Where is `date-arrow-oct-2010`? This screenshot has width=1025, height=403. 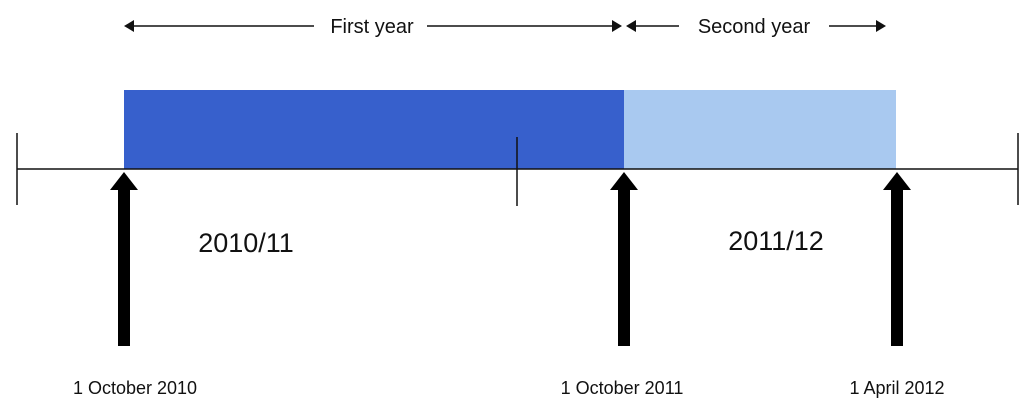 date-arrow-oct-2010 is located at coordinates (124, 259).